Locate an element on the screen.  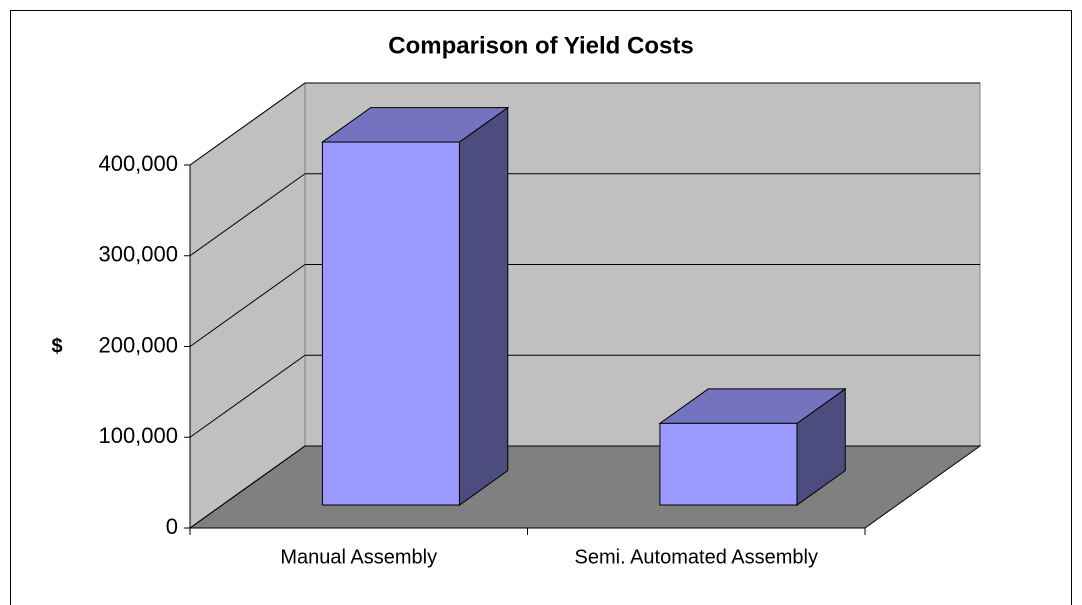
y-tick-label: 400,000 is located at coordinates (138, 163).